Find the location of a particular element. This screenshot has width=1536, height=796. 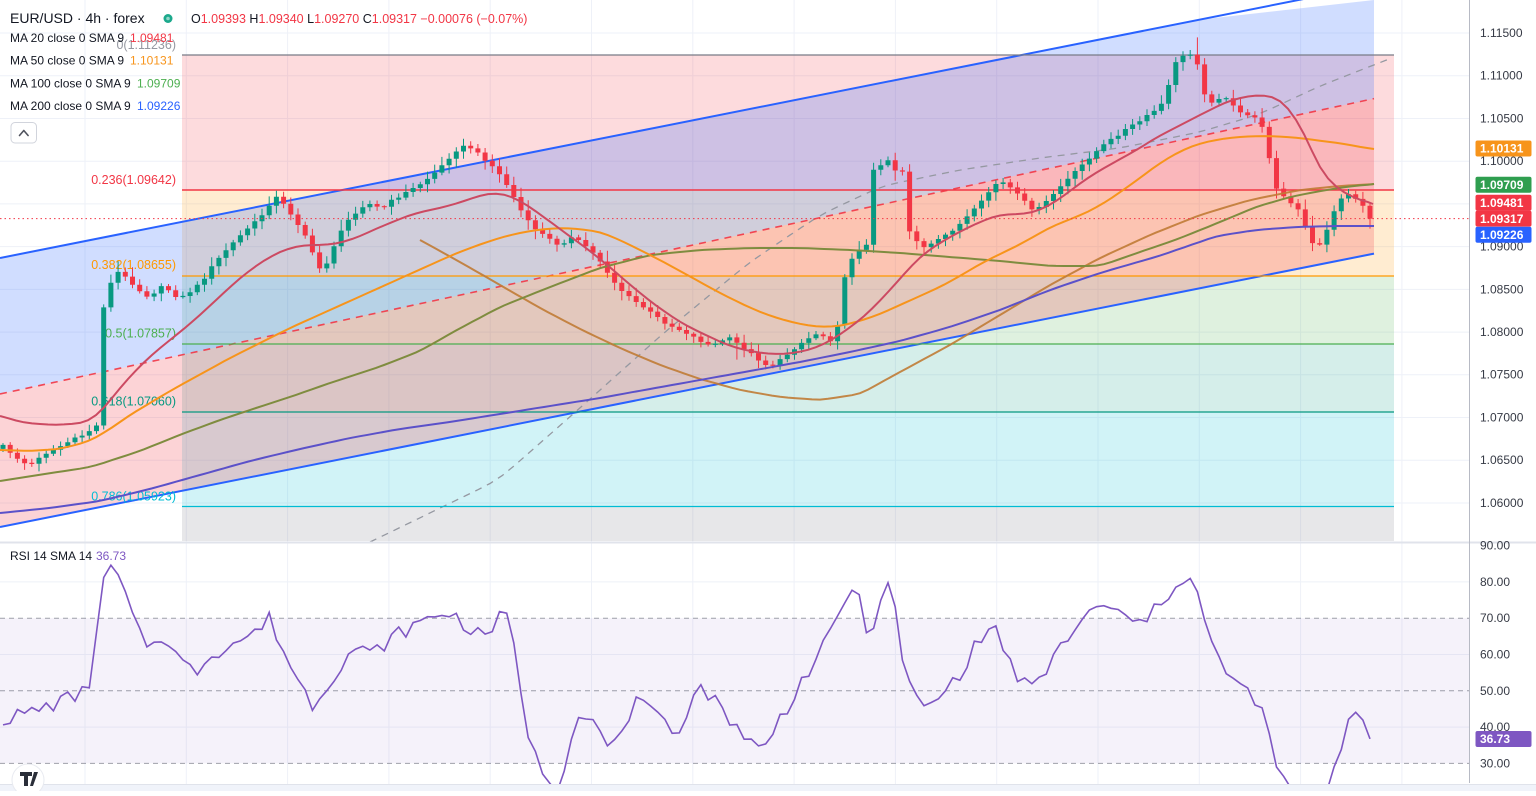

svg-text: 50.00 is located at coordinates (1495, 691).